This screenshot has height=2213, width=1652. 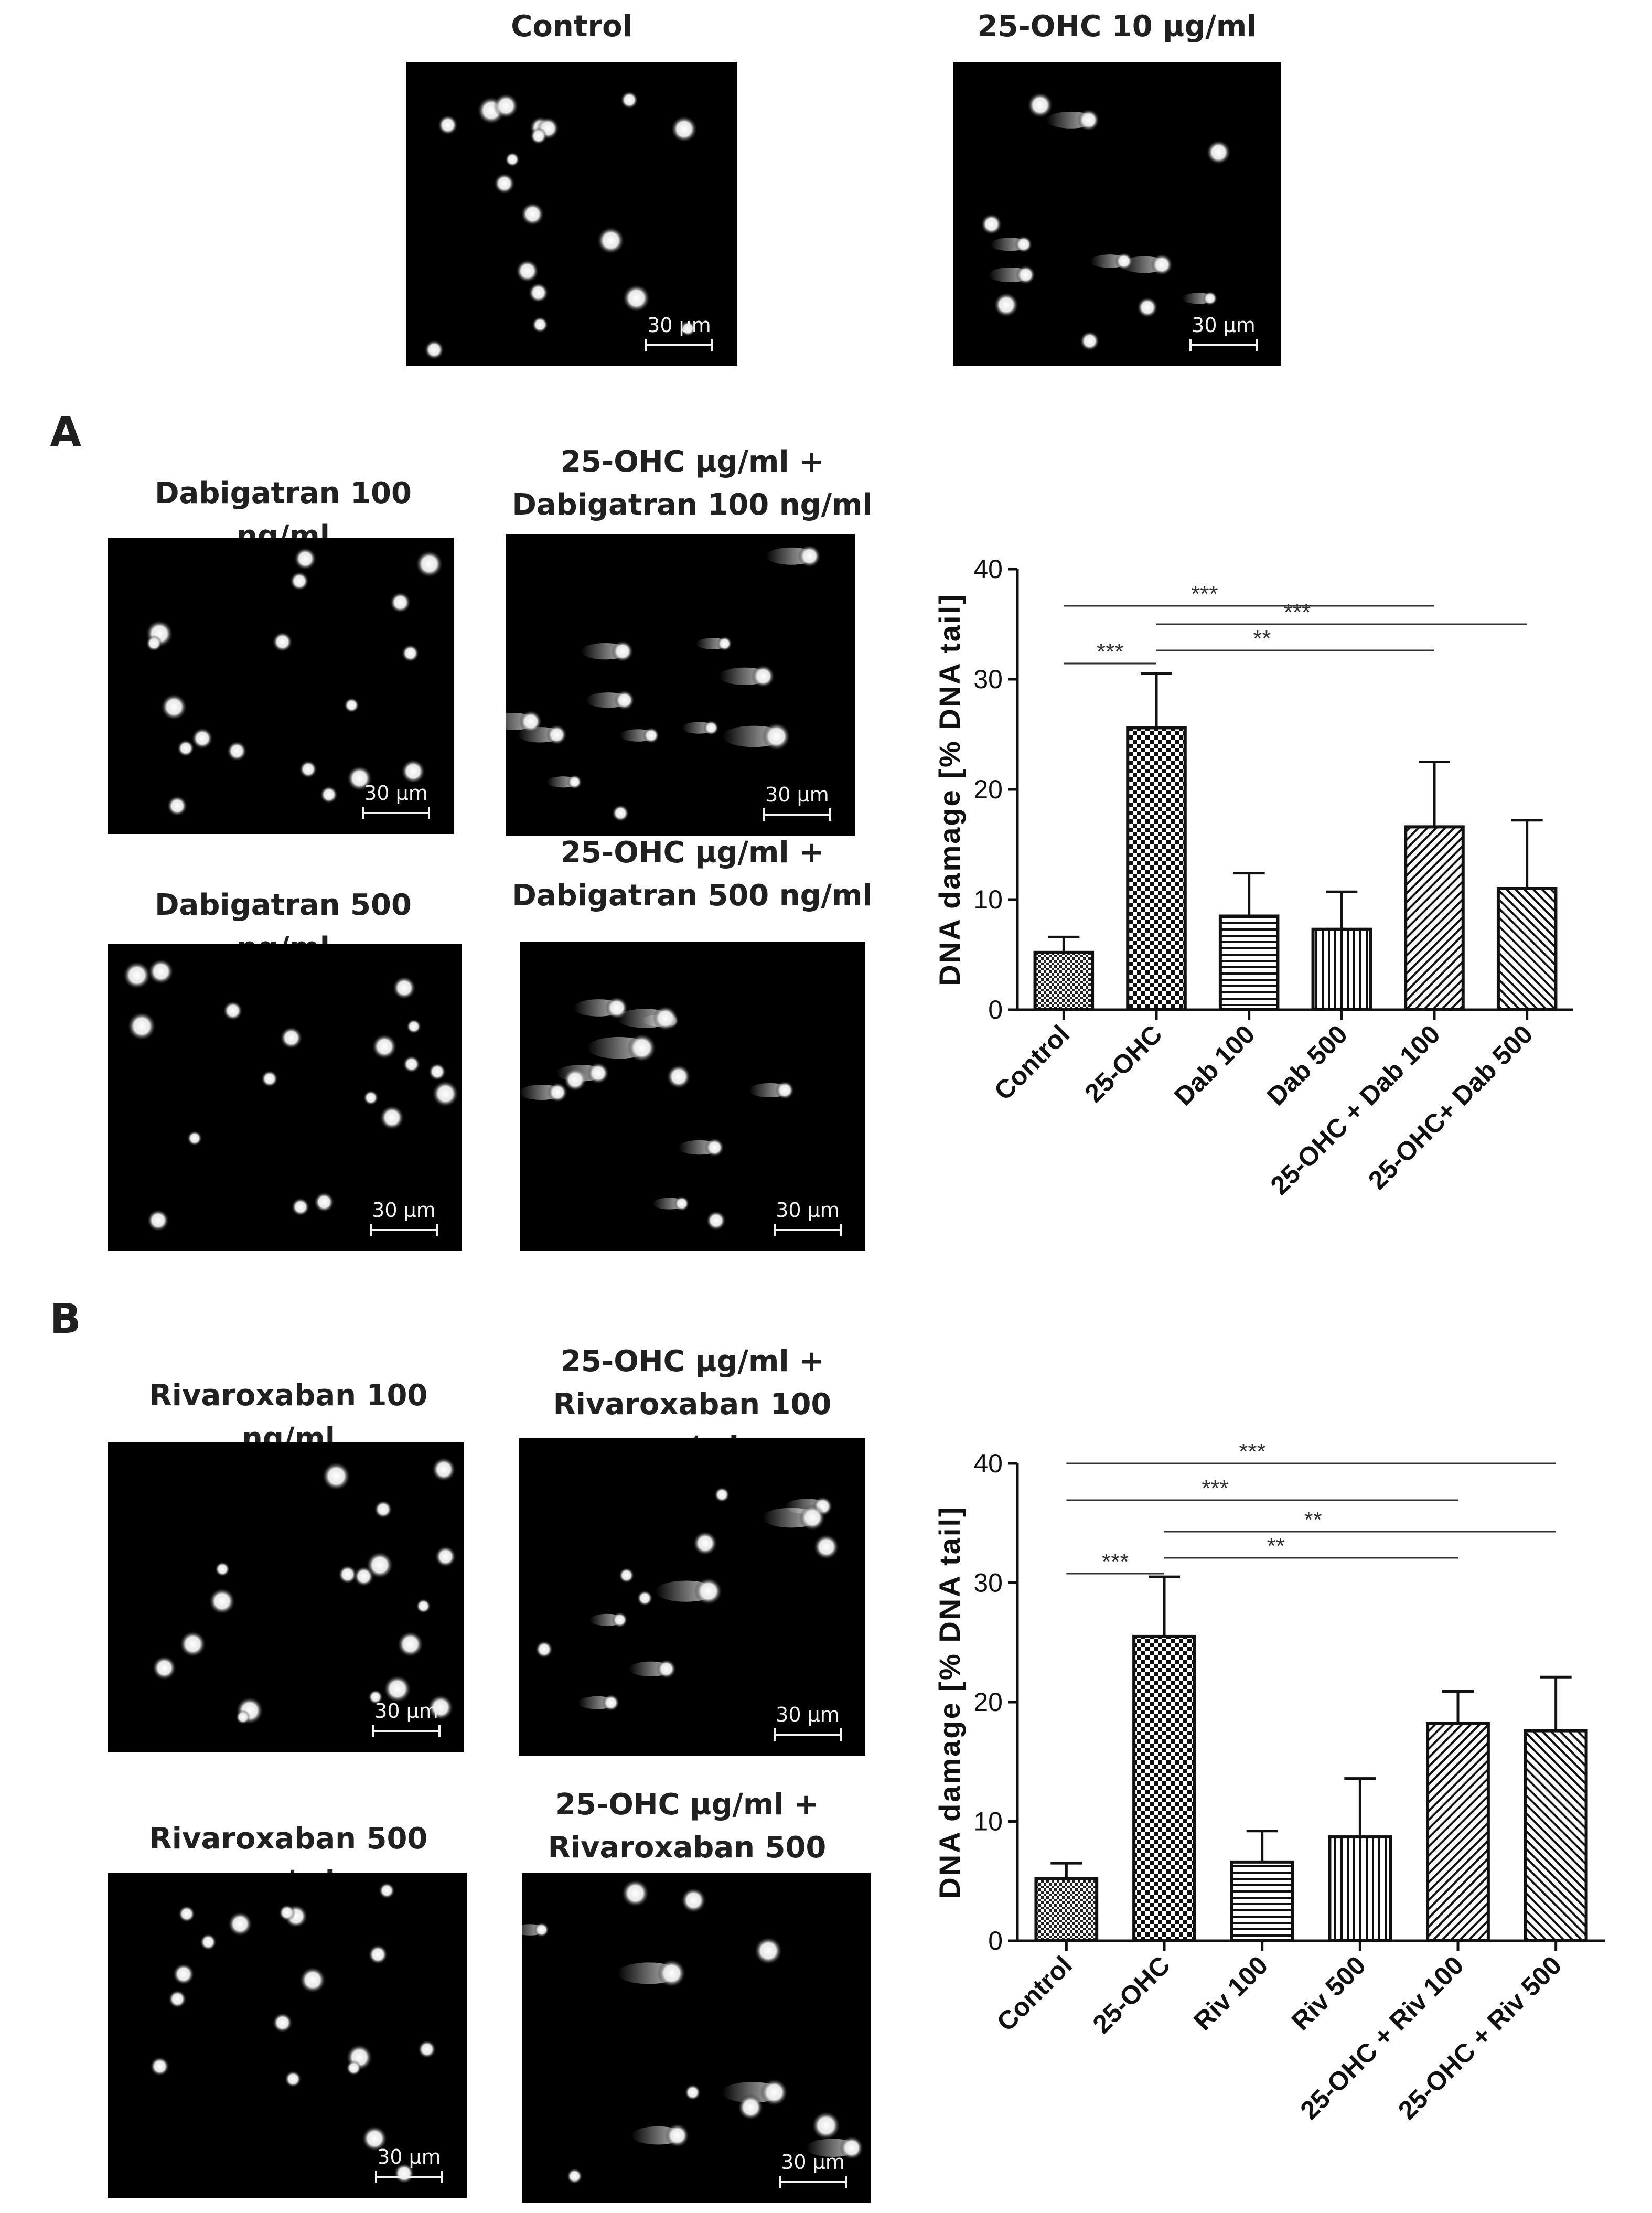 What do you see at coordinates (1124, 1063) in the screenshot?
I see `x-tick-label: 25-OHC` at bounding box center [1124, 1063].